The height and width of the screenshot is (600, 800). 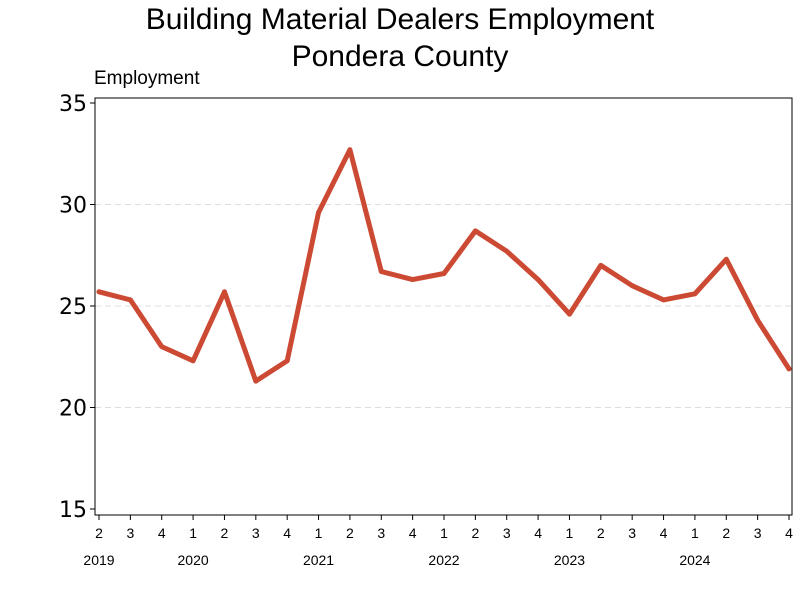 I want to click on y-tick-label: 35, so click(x=73, y=104).